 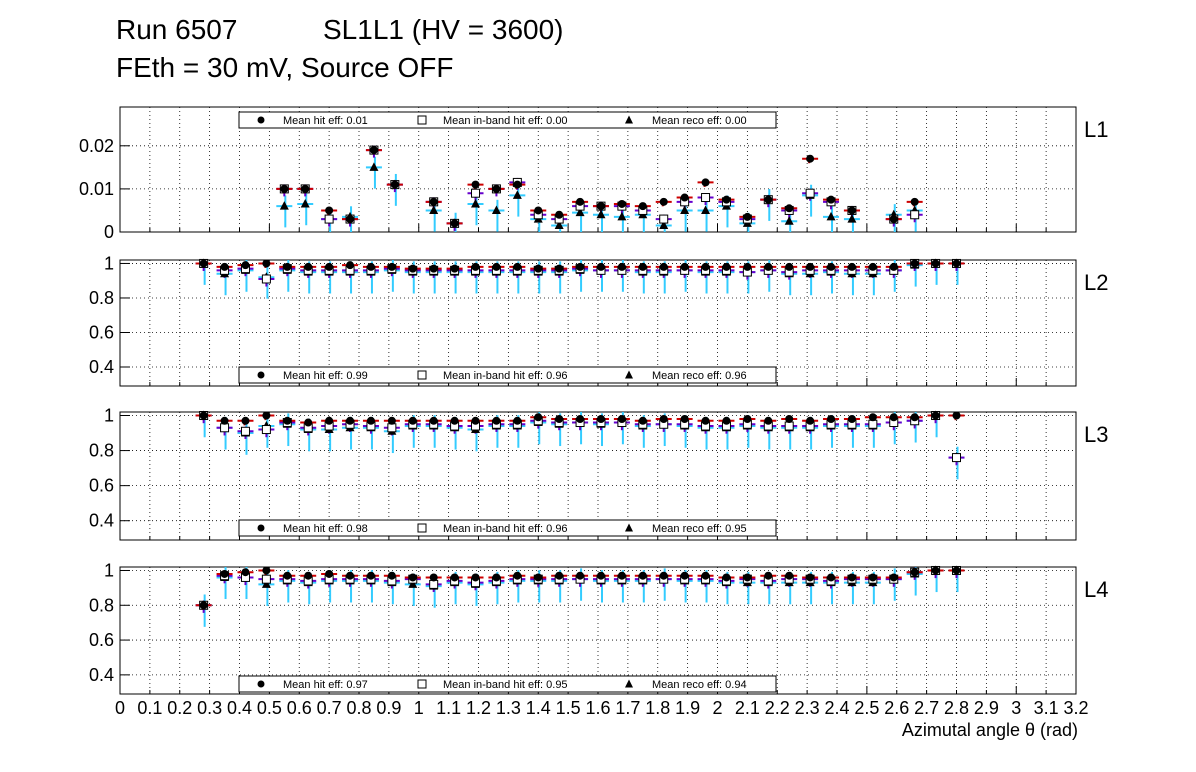 What do you see at coordinates (807, 708) in the screenshot?
I see `x-tick-label: 2.3` at bounding box center [807, 708].